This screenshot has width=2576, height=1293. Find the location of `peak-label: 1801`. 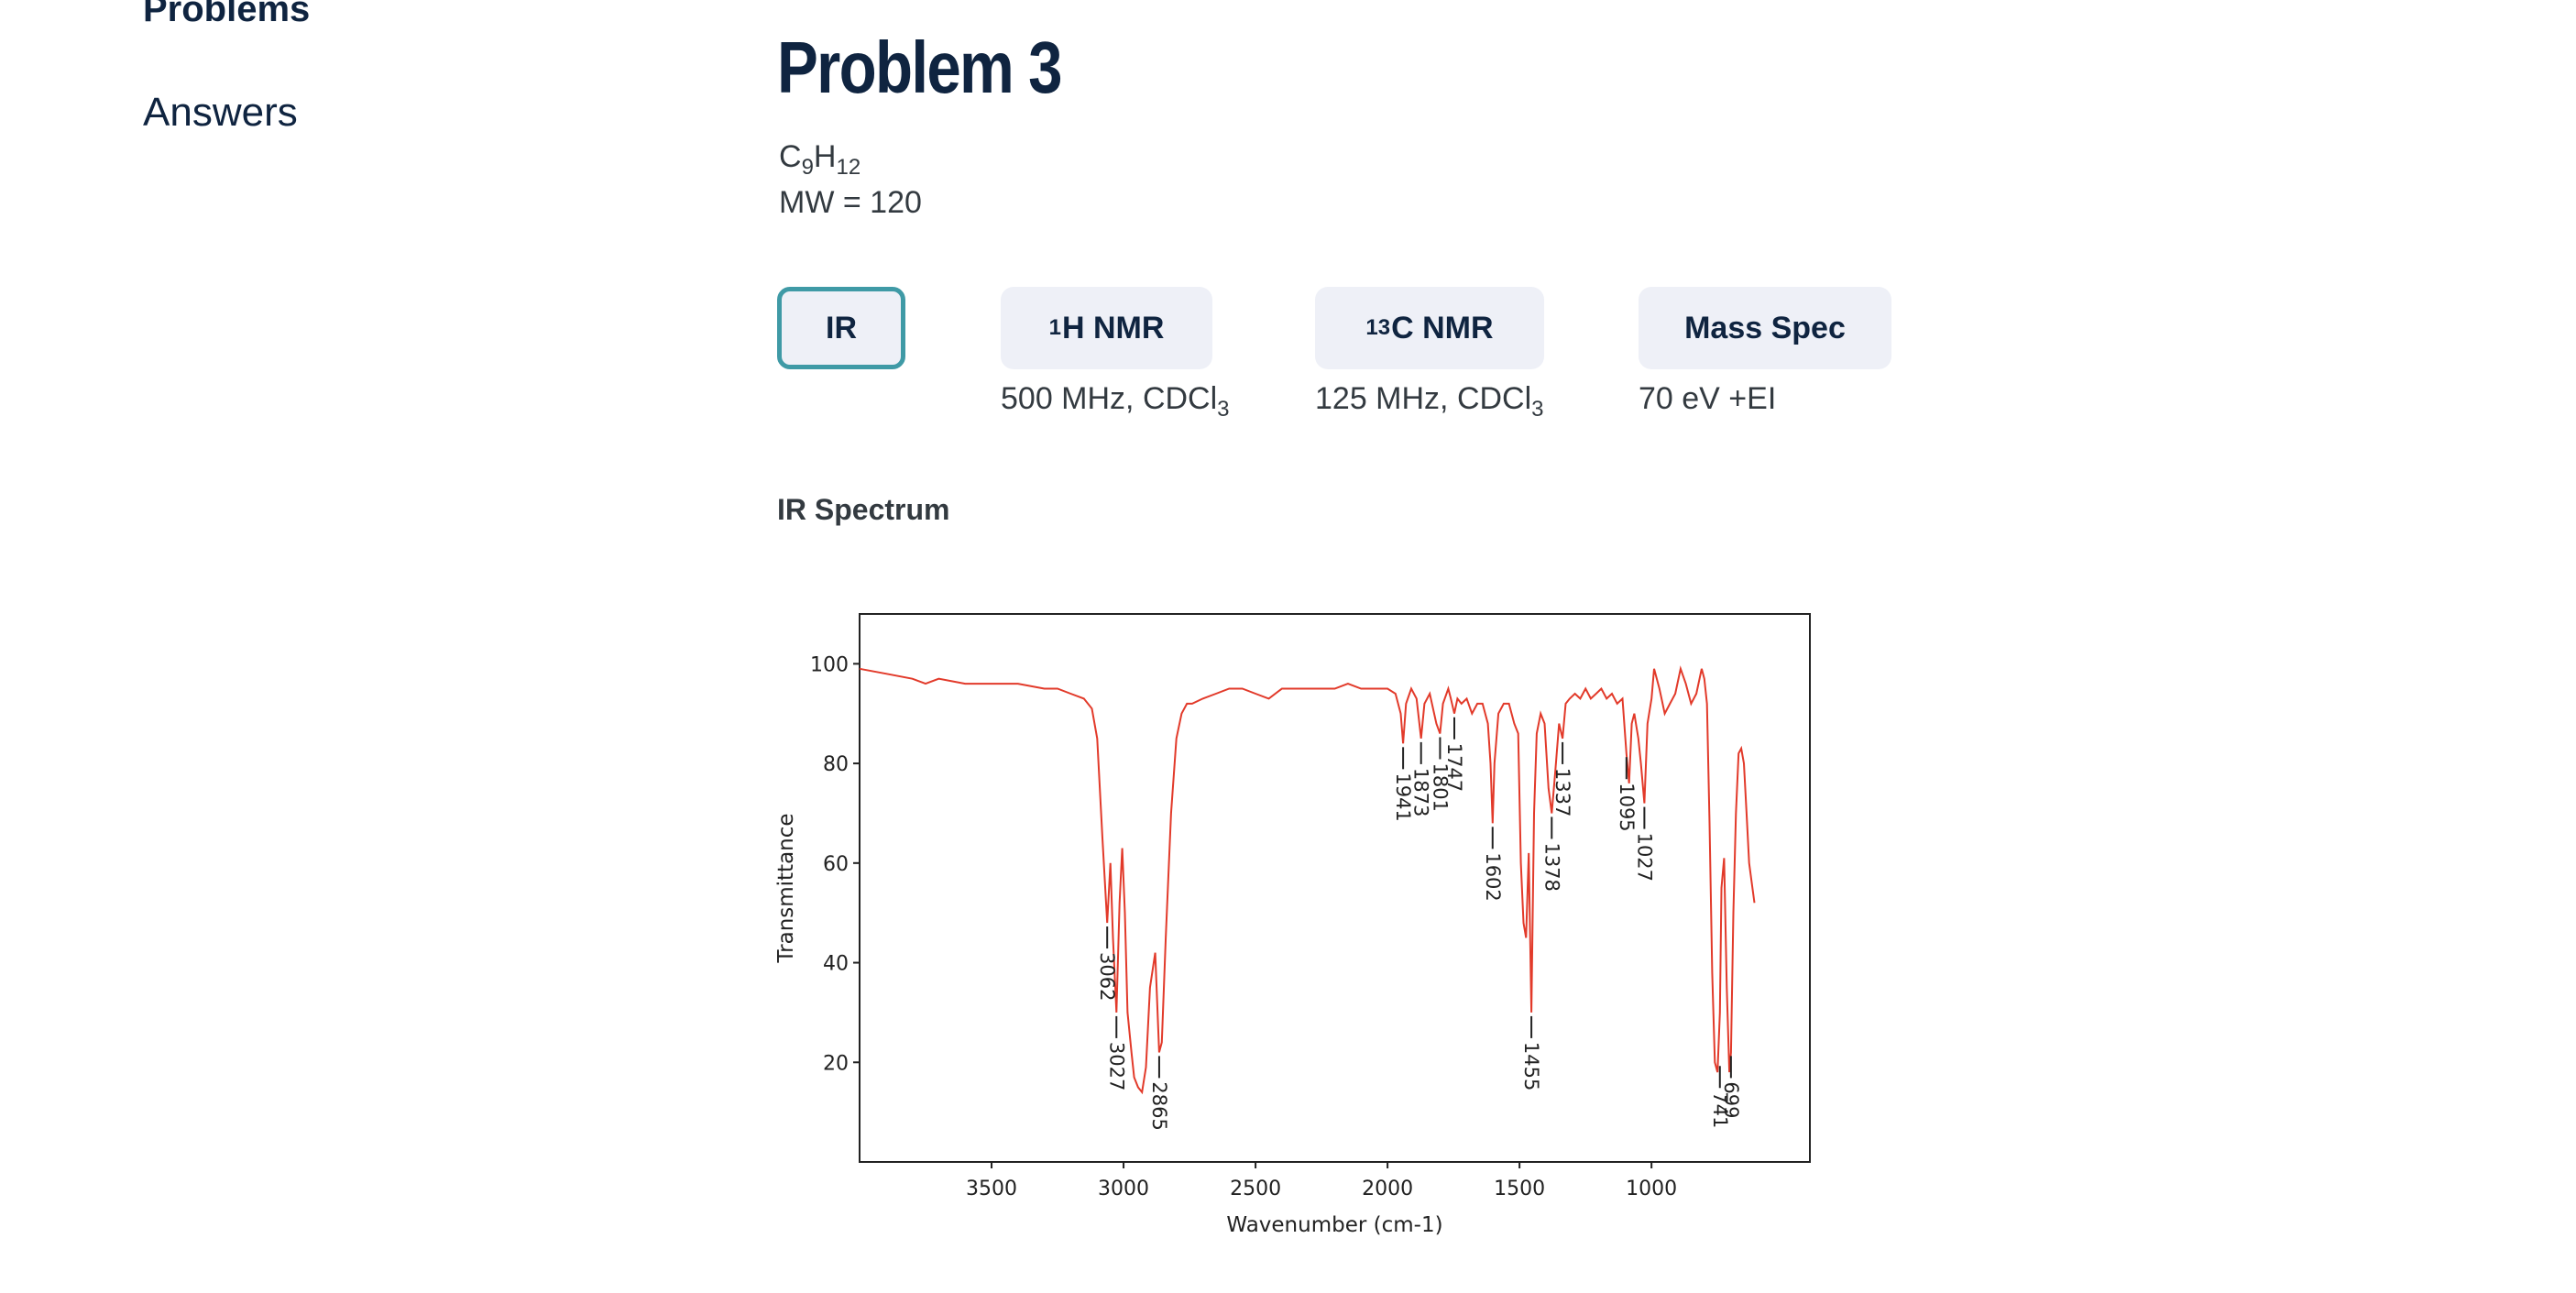

peak-label: 1801 is located at coordinates (1440, 786).